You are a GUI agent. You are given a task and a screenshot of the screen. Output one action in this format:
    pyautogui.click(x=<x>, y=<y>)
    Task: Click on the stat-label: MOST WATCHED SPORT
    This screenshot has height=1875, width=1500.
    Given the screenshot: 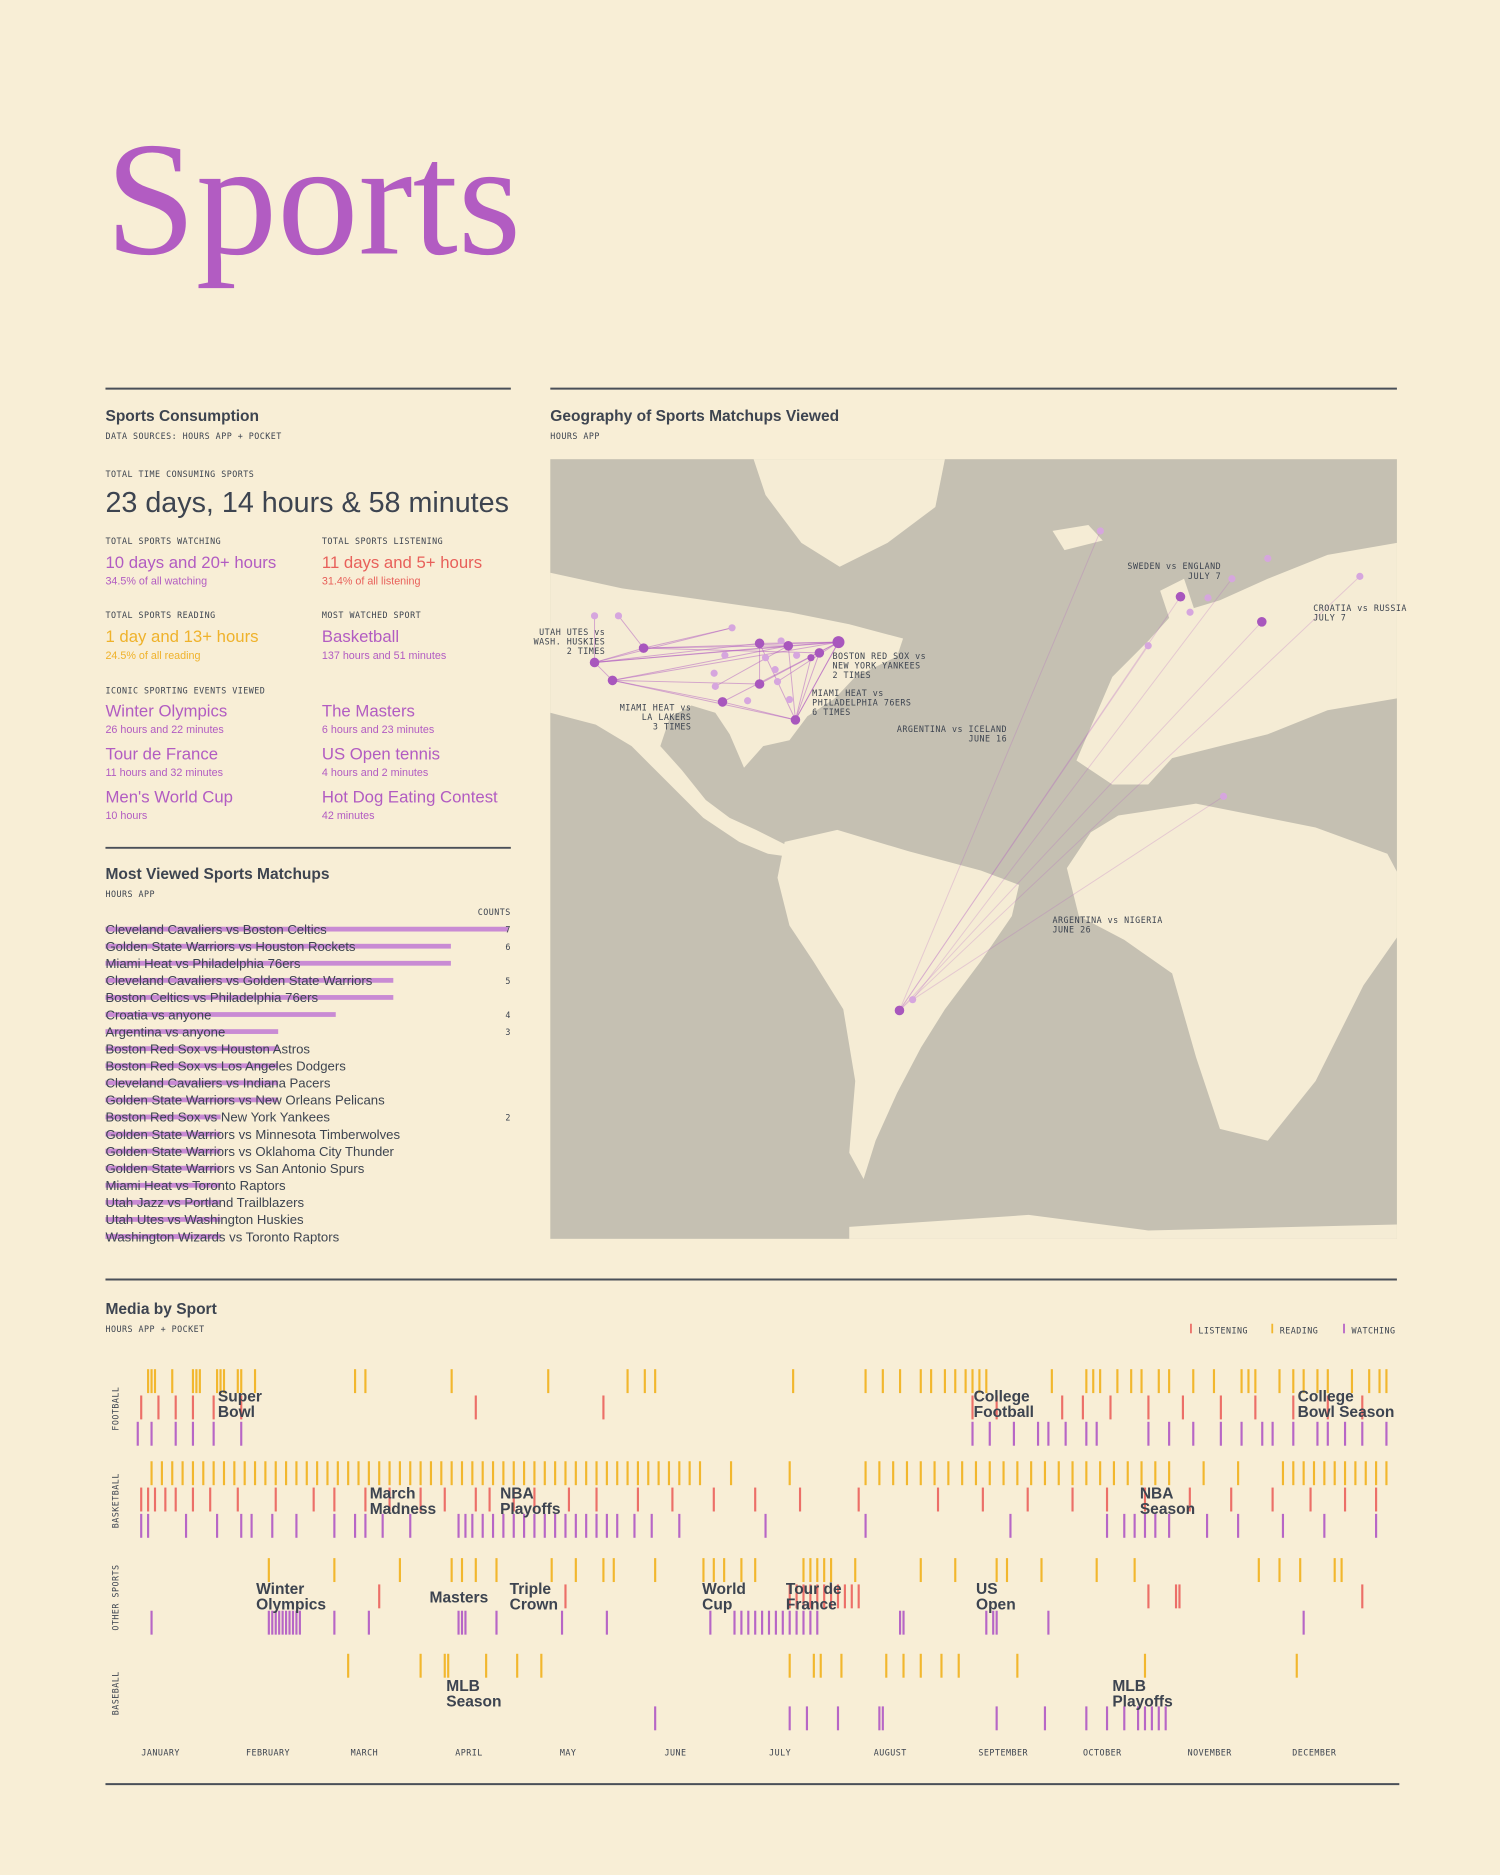 What is the action you would take?
    pyautogui.click(x=371, y=615)
    